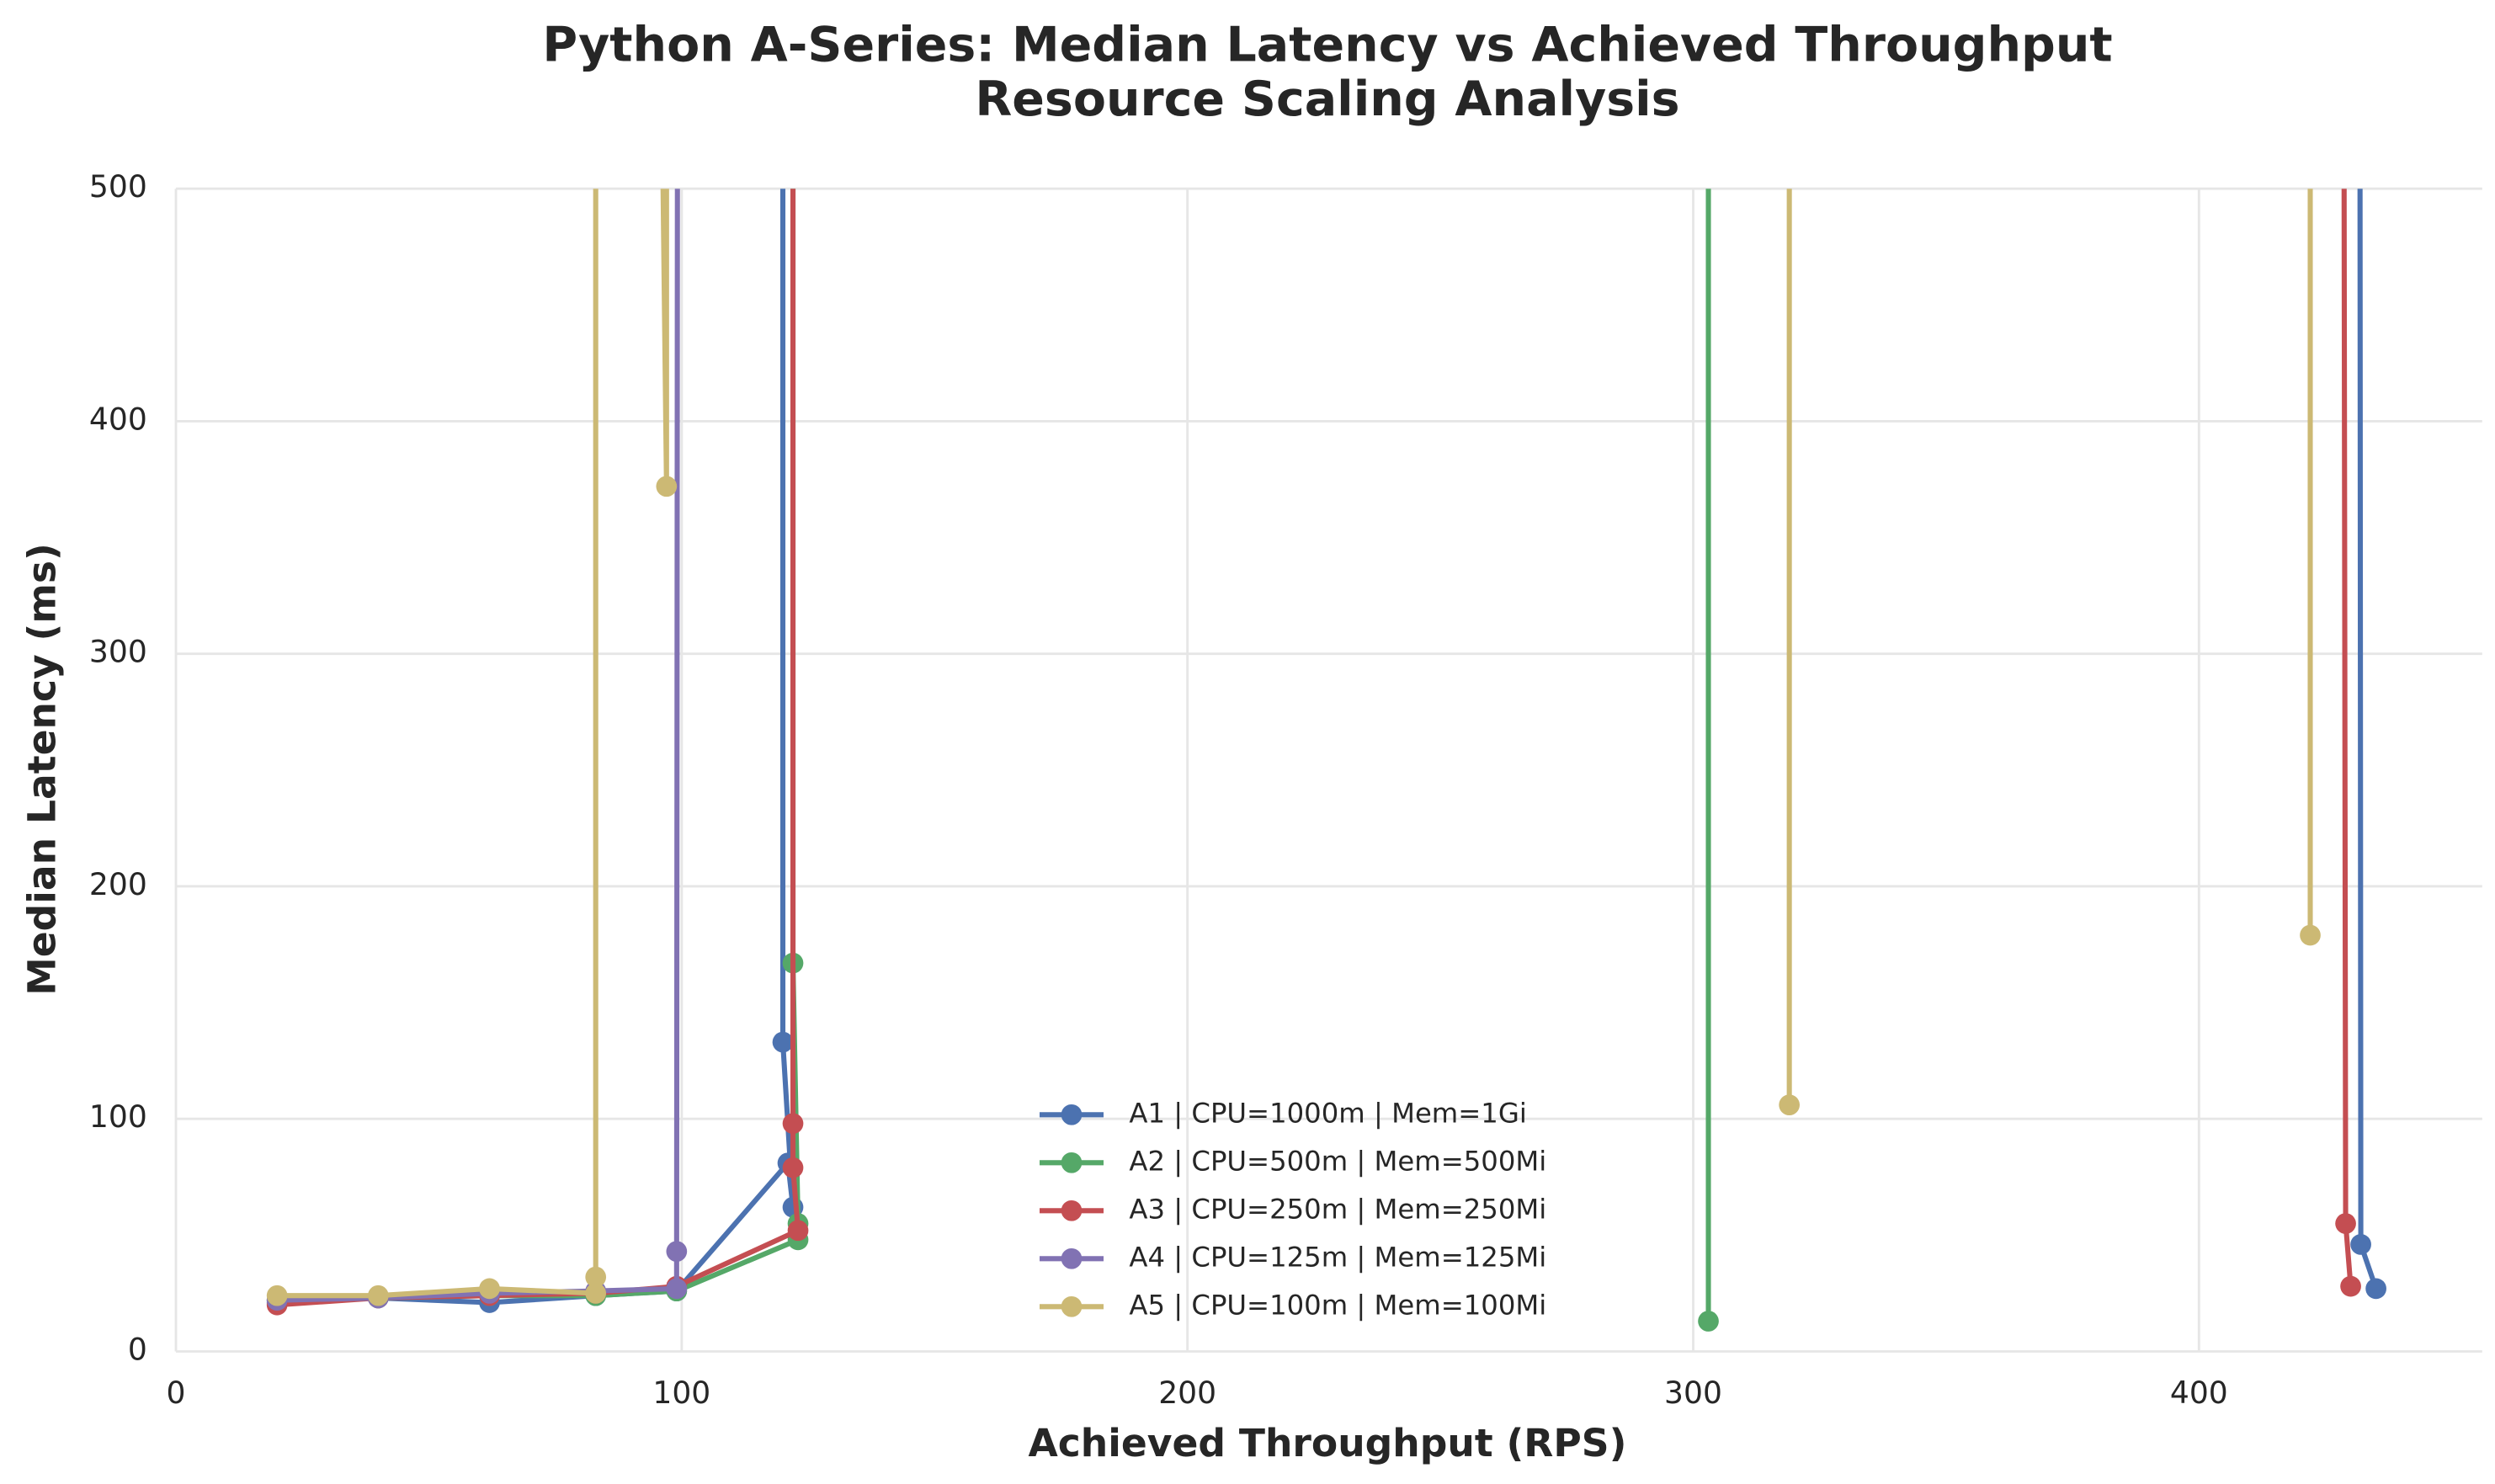 This screenshot has width=2495, height=1484. Describe the element at coordinates (176, 1393) in the screenshot. I see `x-tick-label: 0` at that location.